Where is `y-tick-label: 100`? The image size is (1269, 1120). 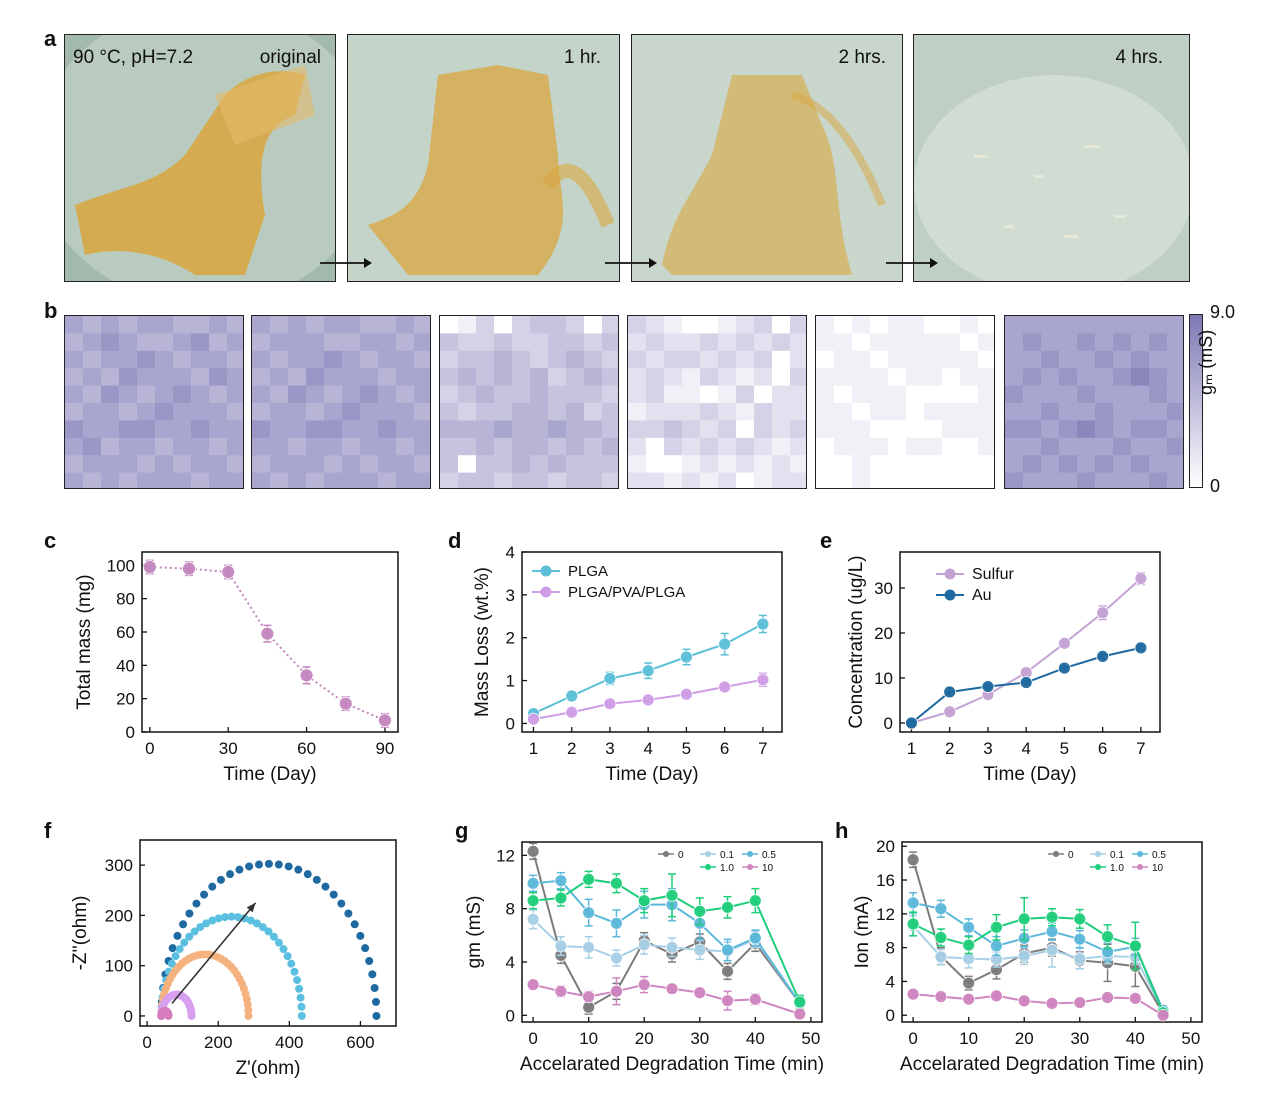
y-tick-label: 100 is located at coordinates (121, 565).